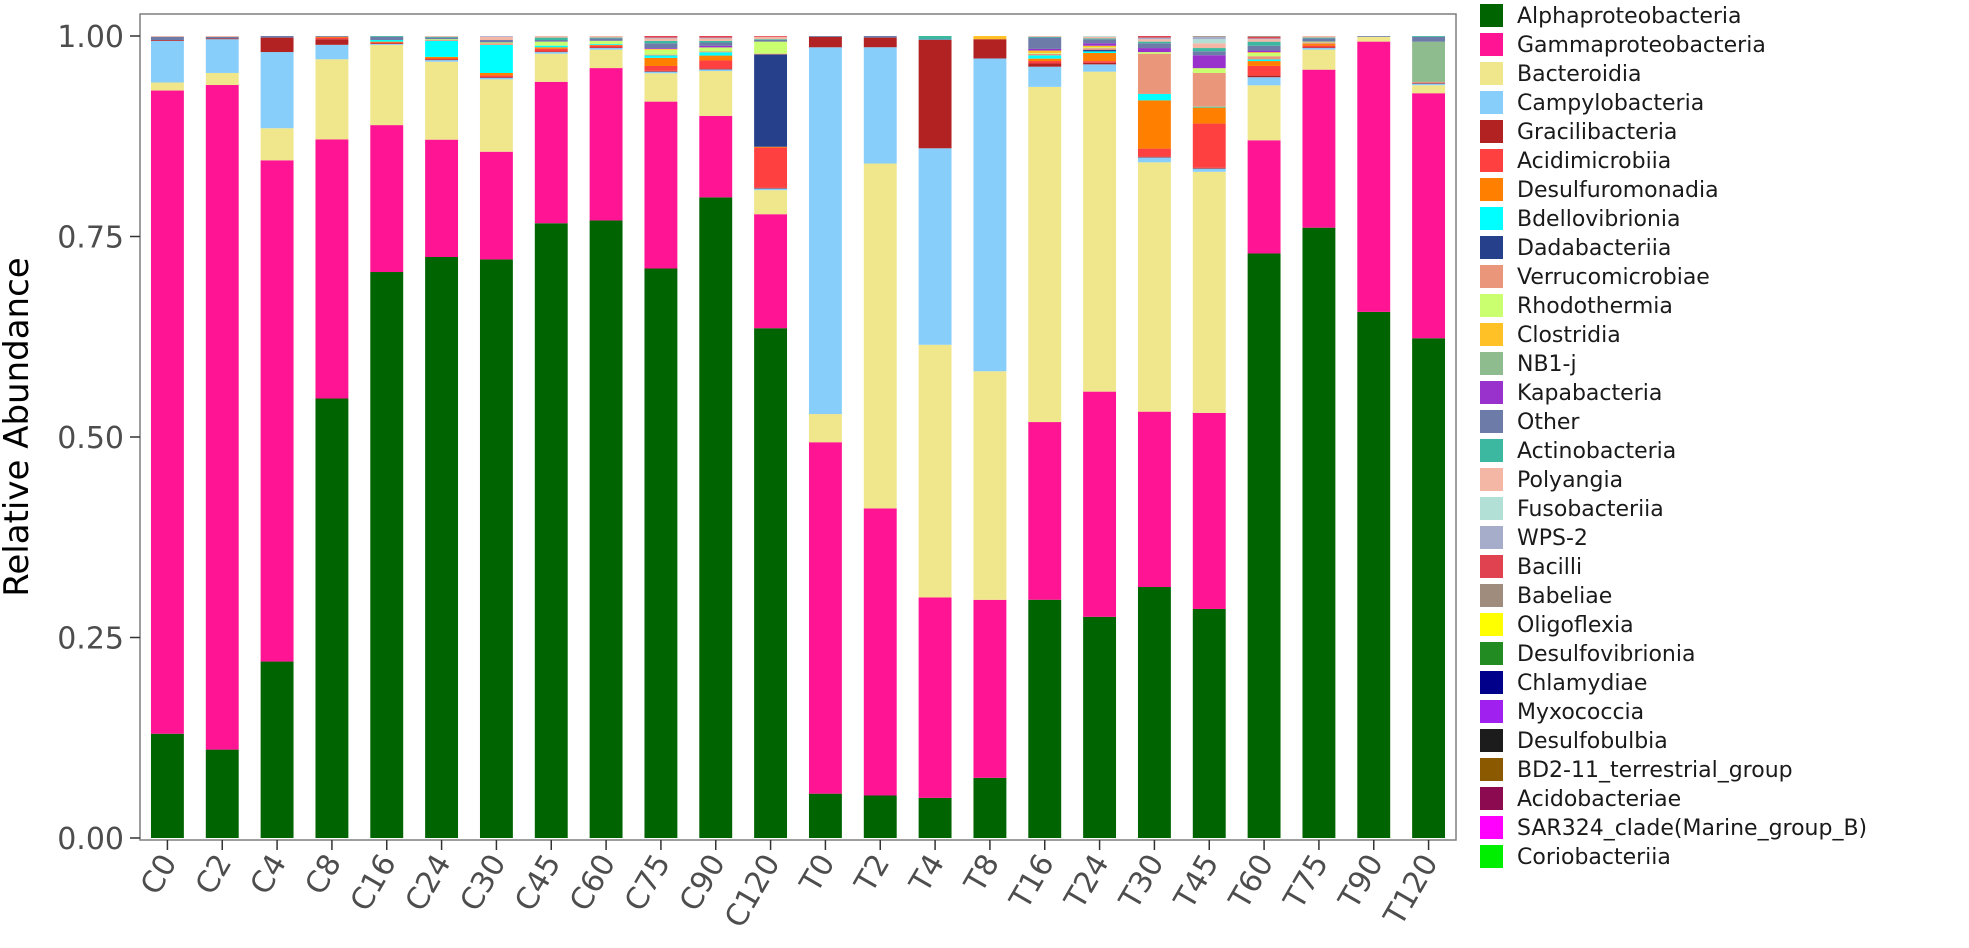 The height and width of the screenshot is (948, 1969). I want to click on bar-segment-C30-Alphaproteobacteria, so click(496, 548).